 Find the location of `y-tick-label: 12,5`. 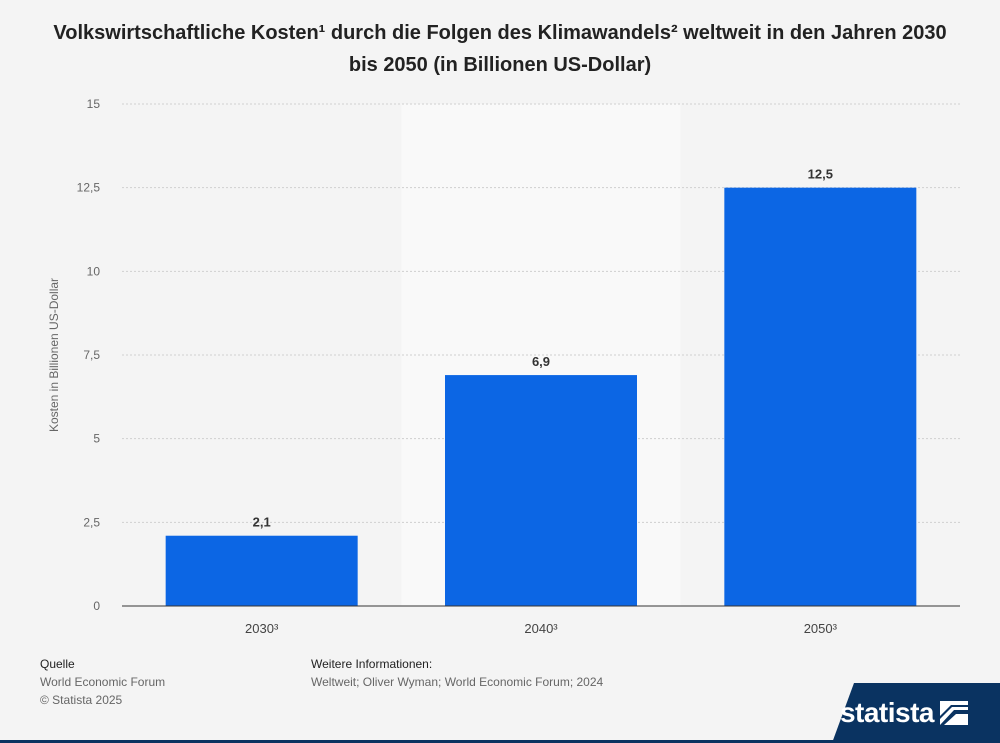

y-tick-label: 12,5 is located at coordinates (89, 188).